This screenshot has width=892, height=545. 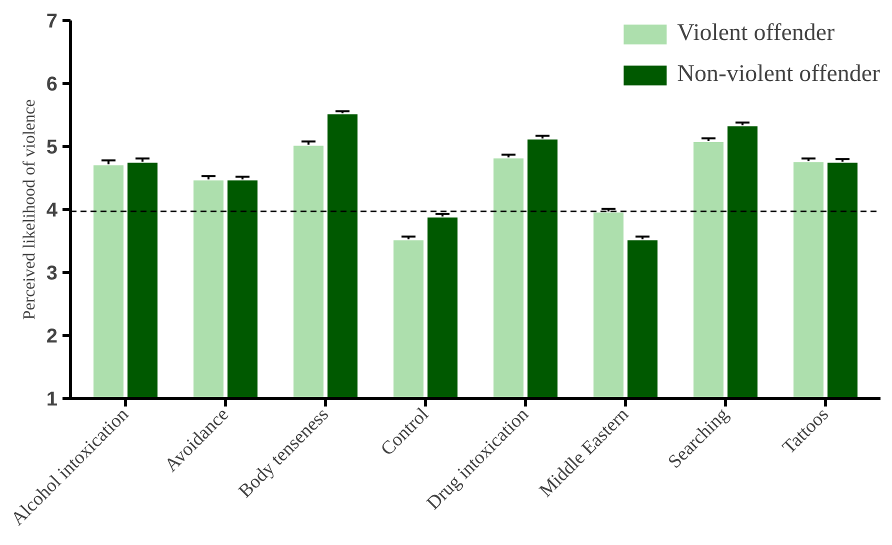 I want to click on y-tick-label: 3, so click(x=52, y=273).